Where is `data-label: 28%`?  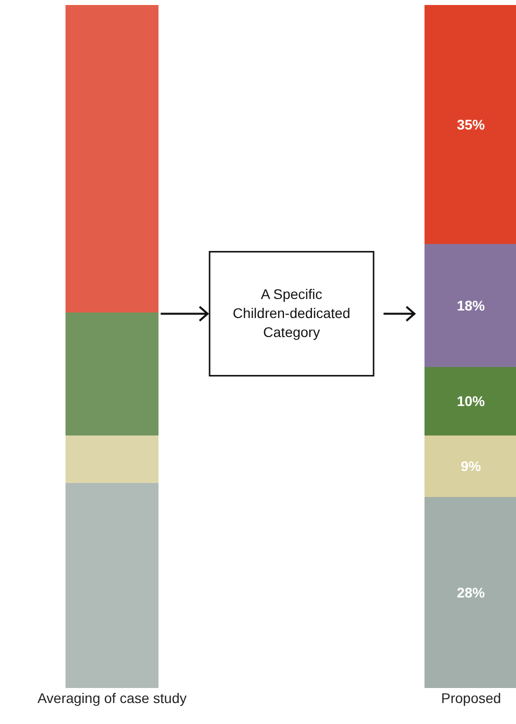
data-label: 28% is located at coordinates (471, 592).